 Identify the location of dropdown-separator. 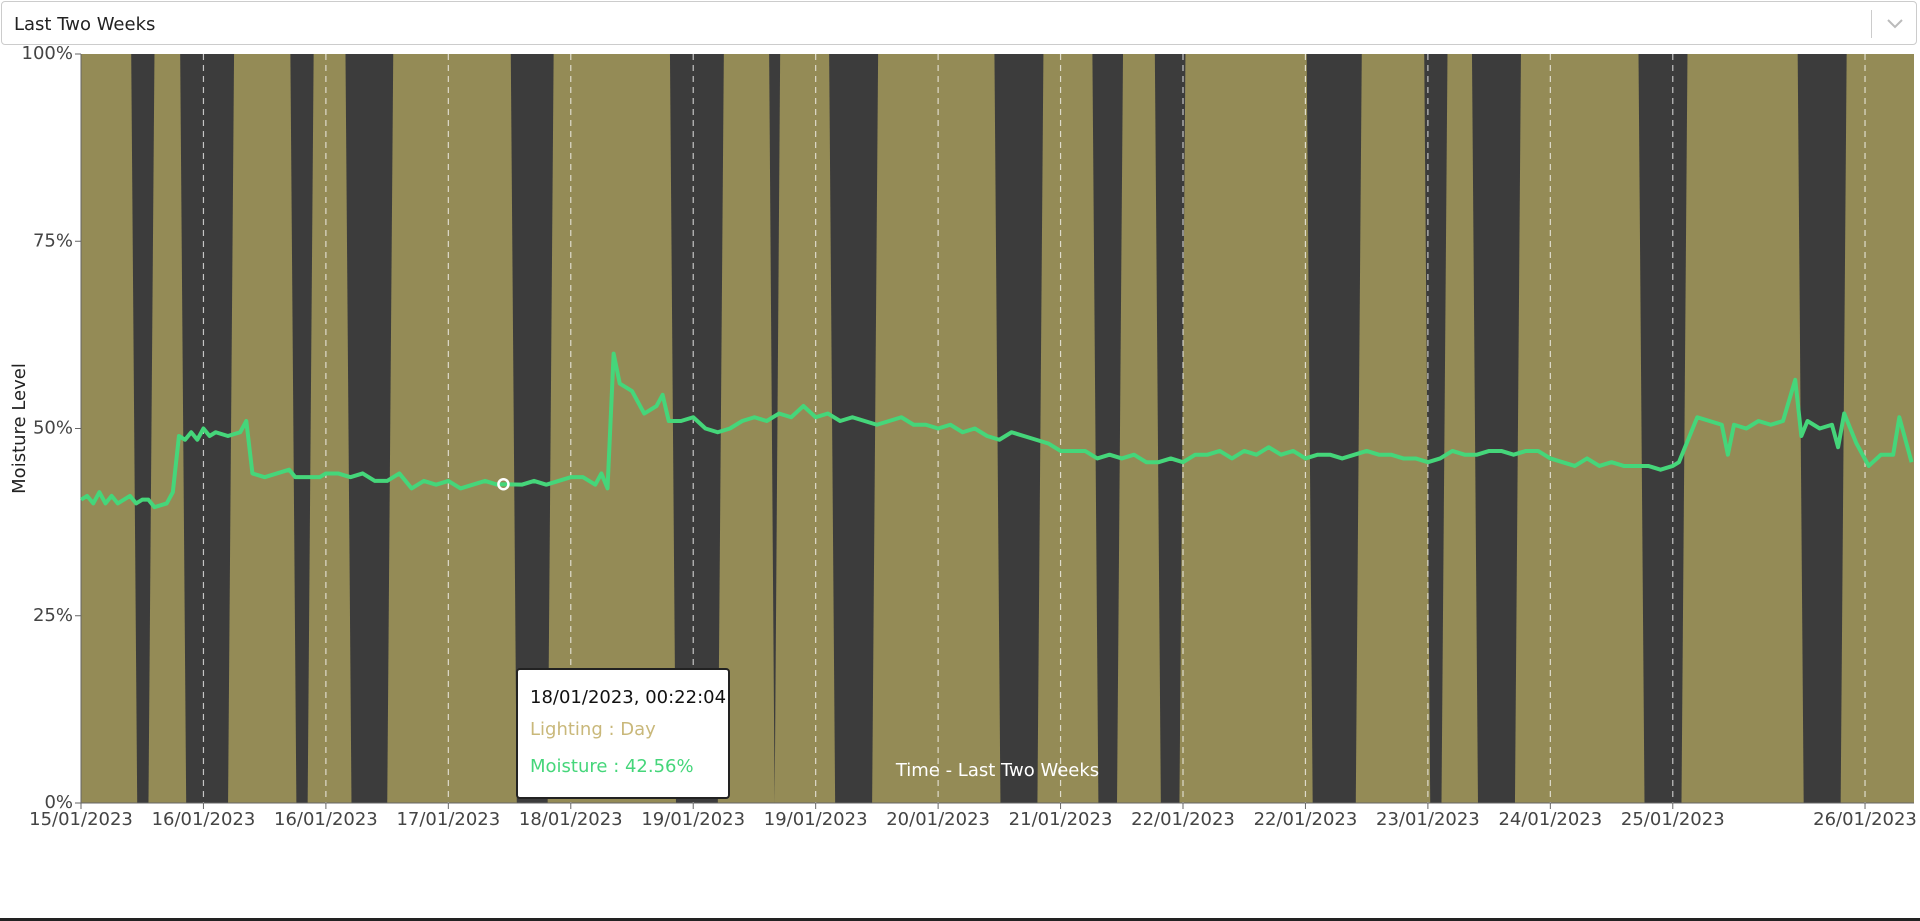
(1871, 24).